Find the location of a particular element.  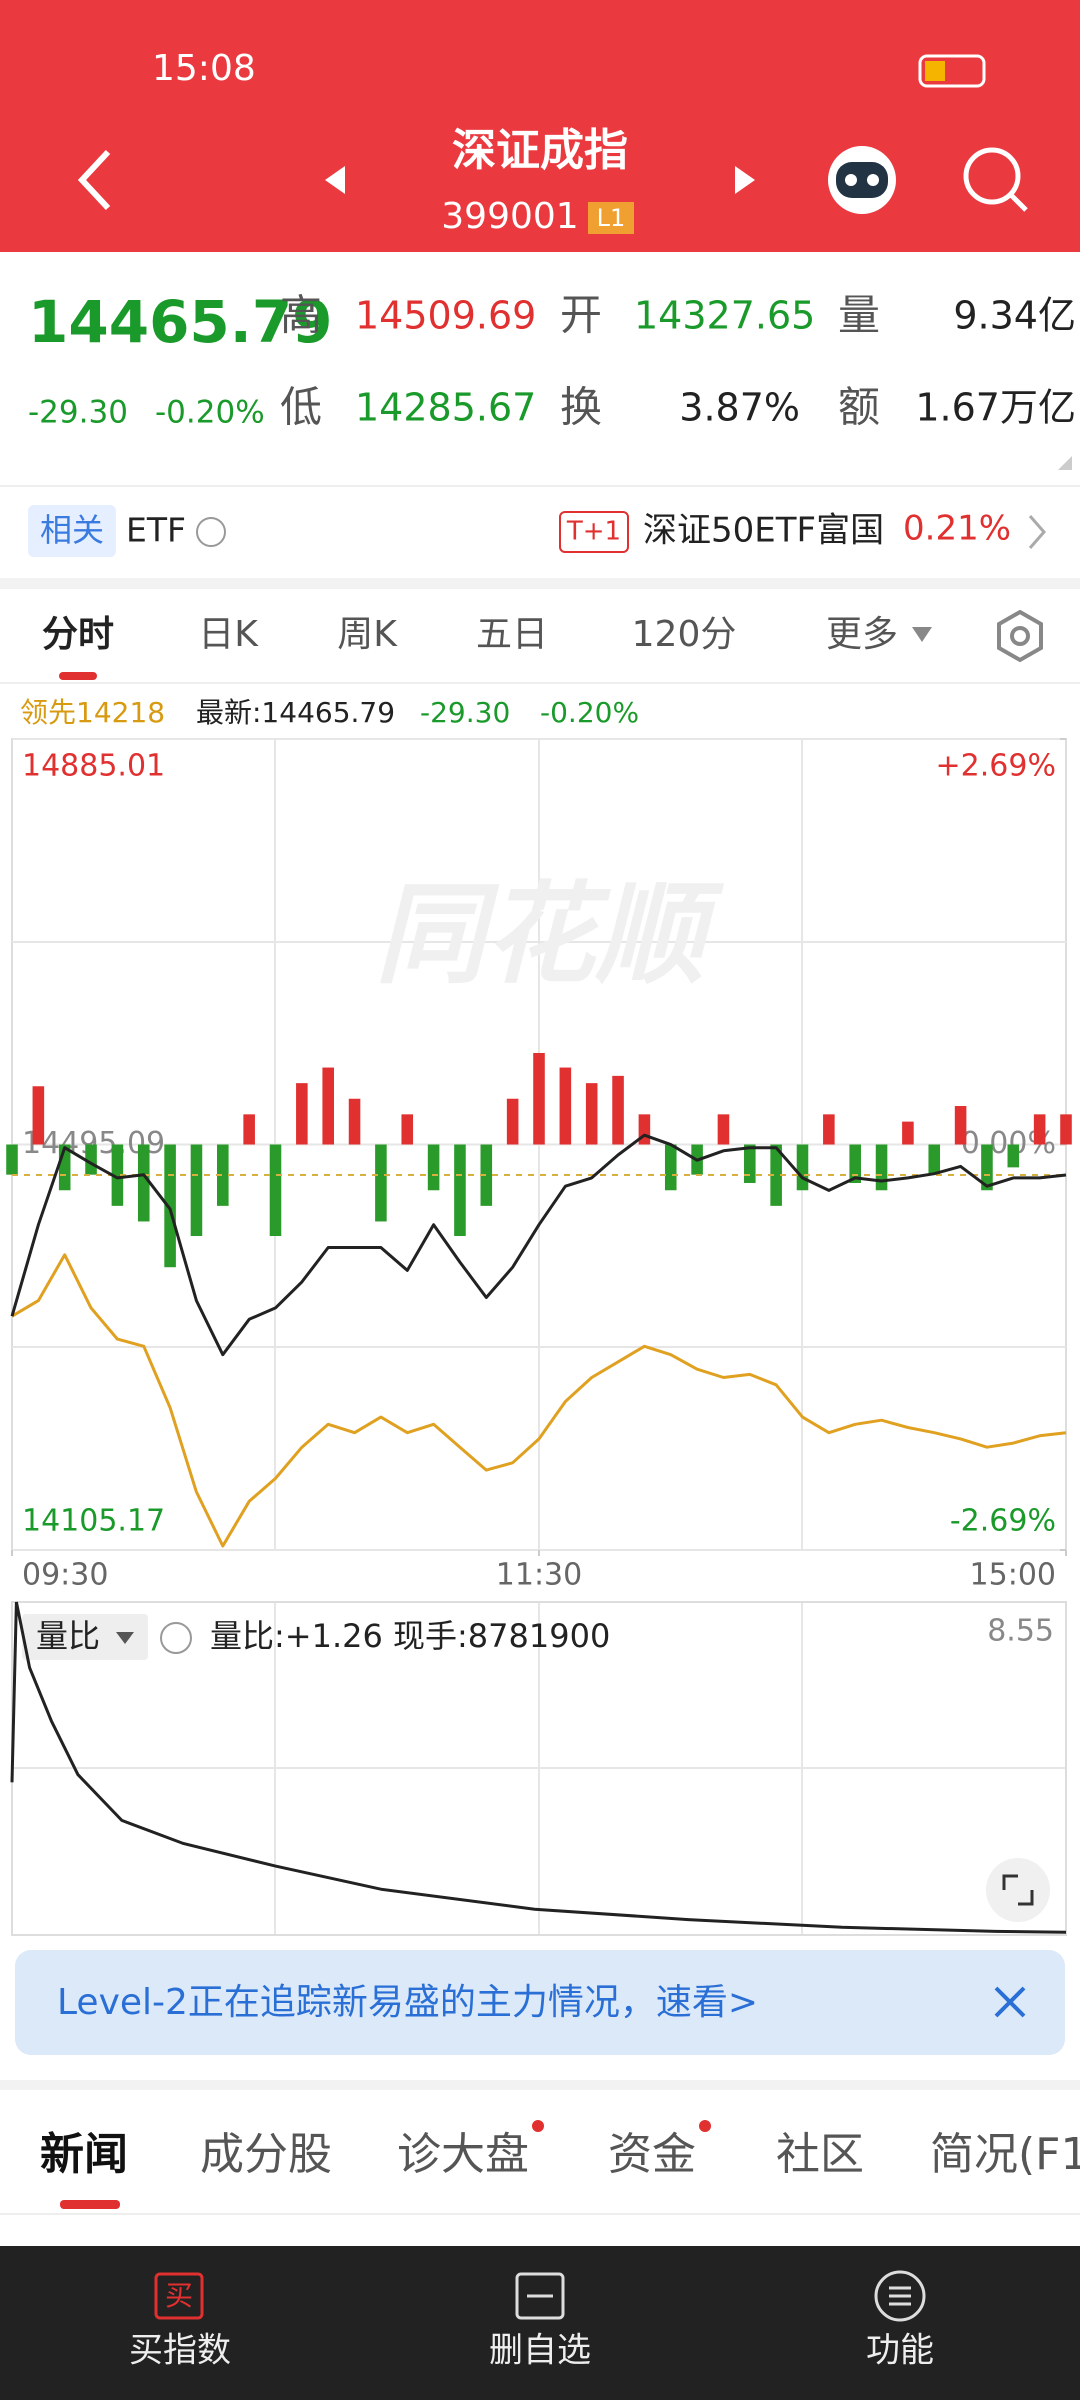

banner-bg is located at coordinates (540, 2002).